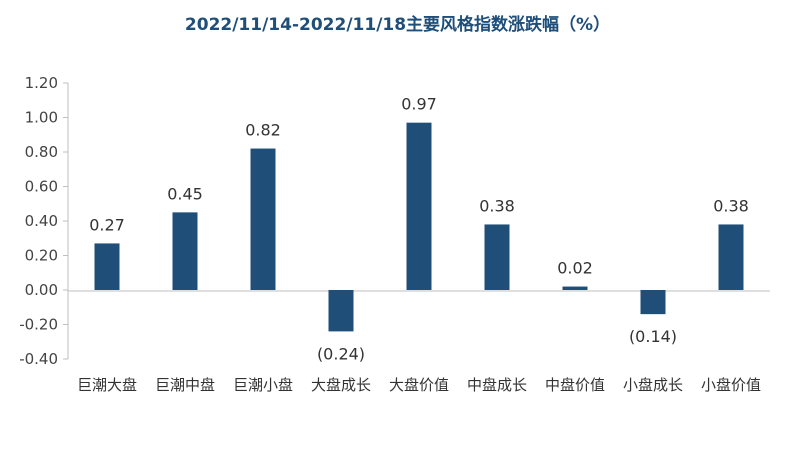 The image size is (795, 467). Describe the element at coordinates (653, 385) in the screenshot. I see `category-label: 小盘成长` at that location.